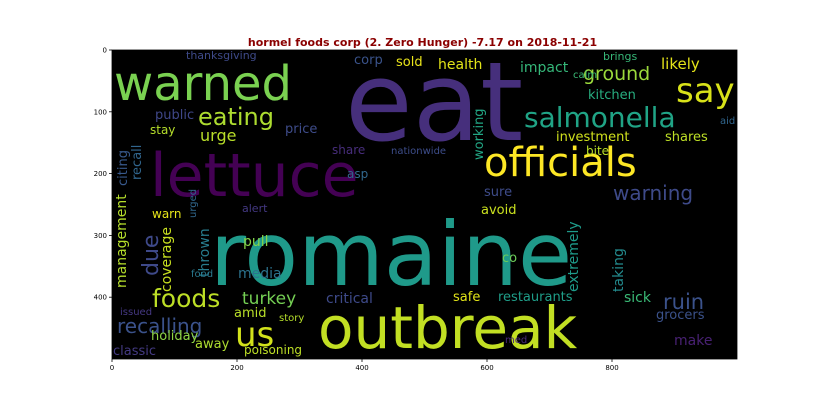 The width and height of the screenshot is (825, 412). Describe the element at coordinates (616, 74) in the screenshot. I see `word-ground: ground` at that location.